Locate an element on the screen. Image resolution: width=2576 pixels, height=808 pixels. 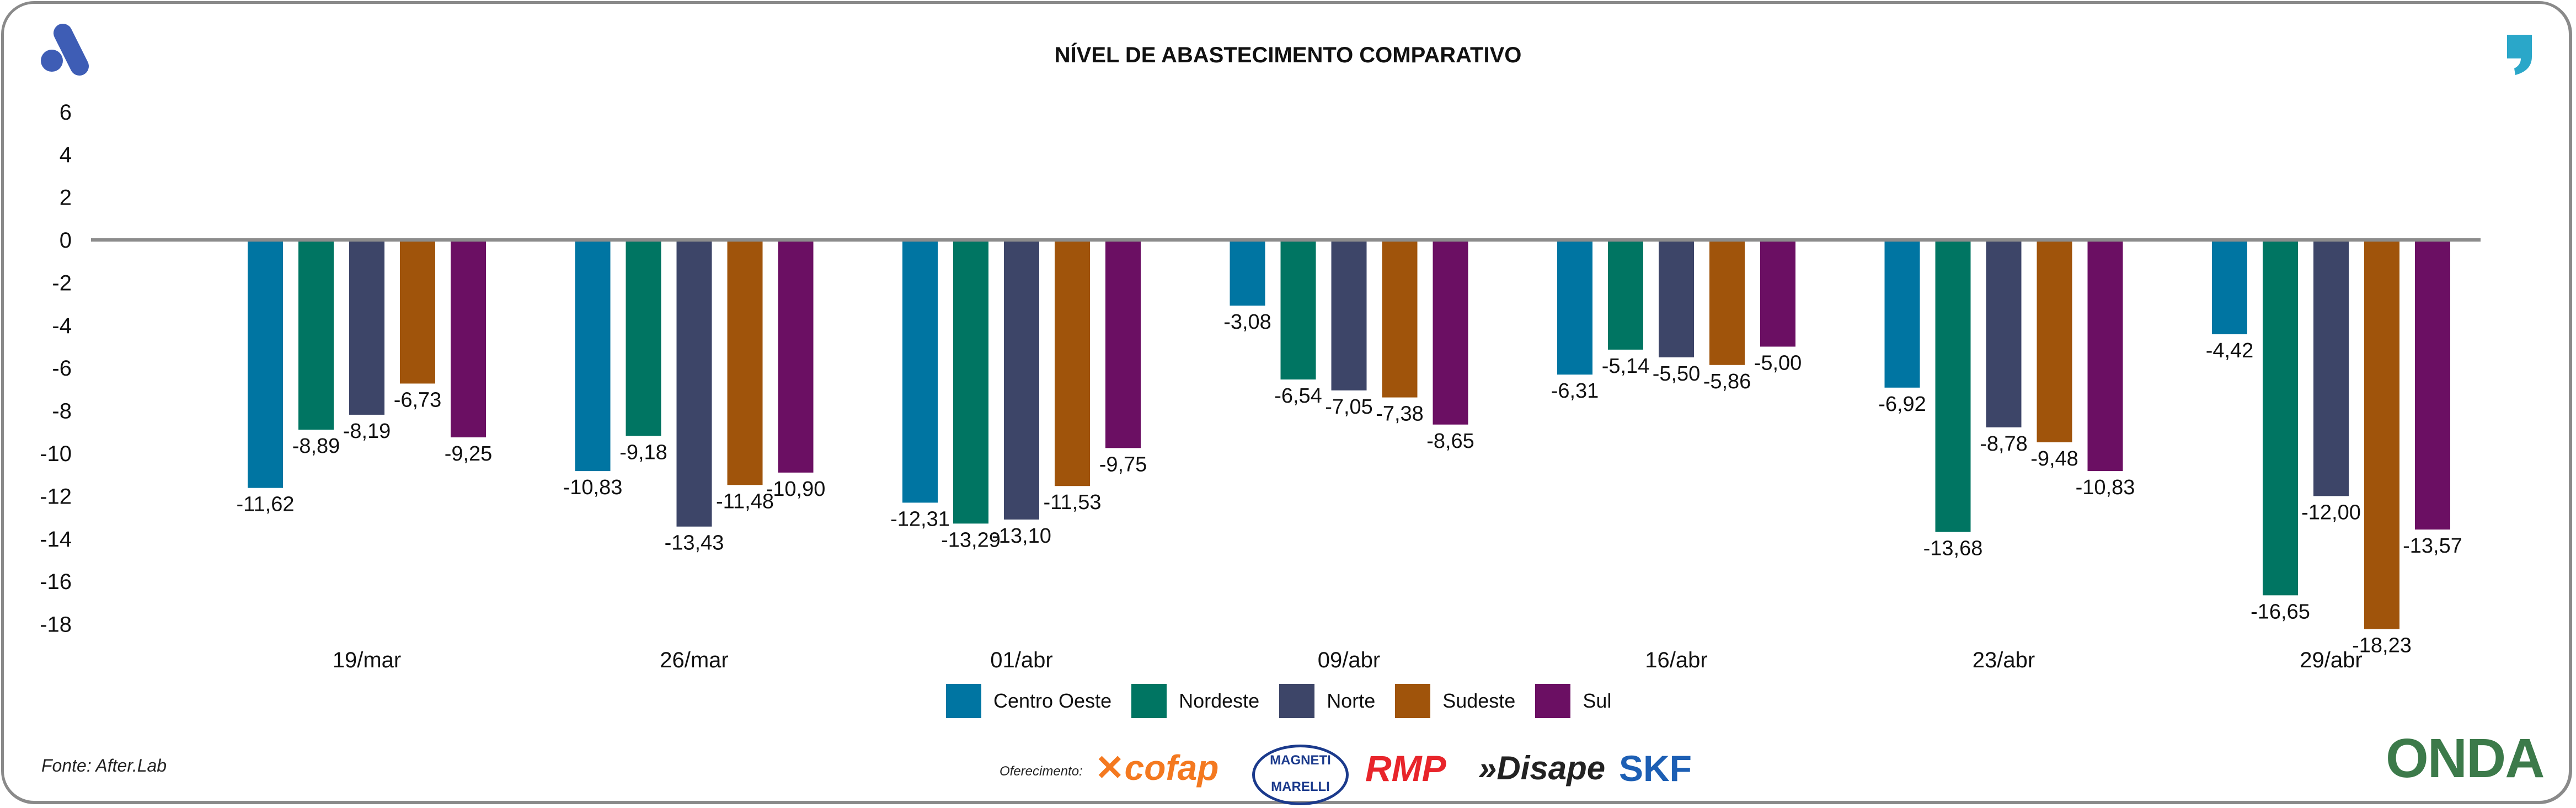
data-label: -16,65 is located at coordinates (2280, 611).